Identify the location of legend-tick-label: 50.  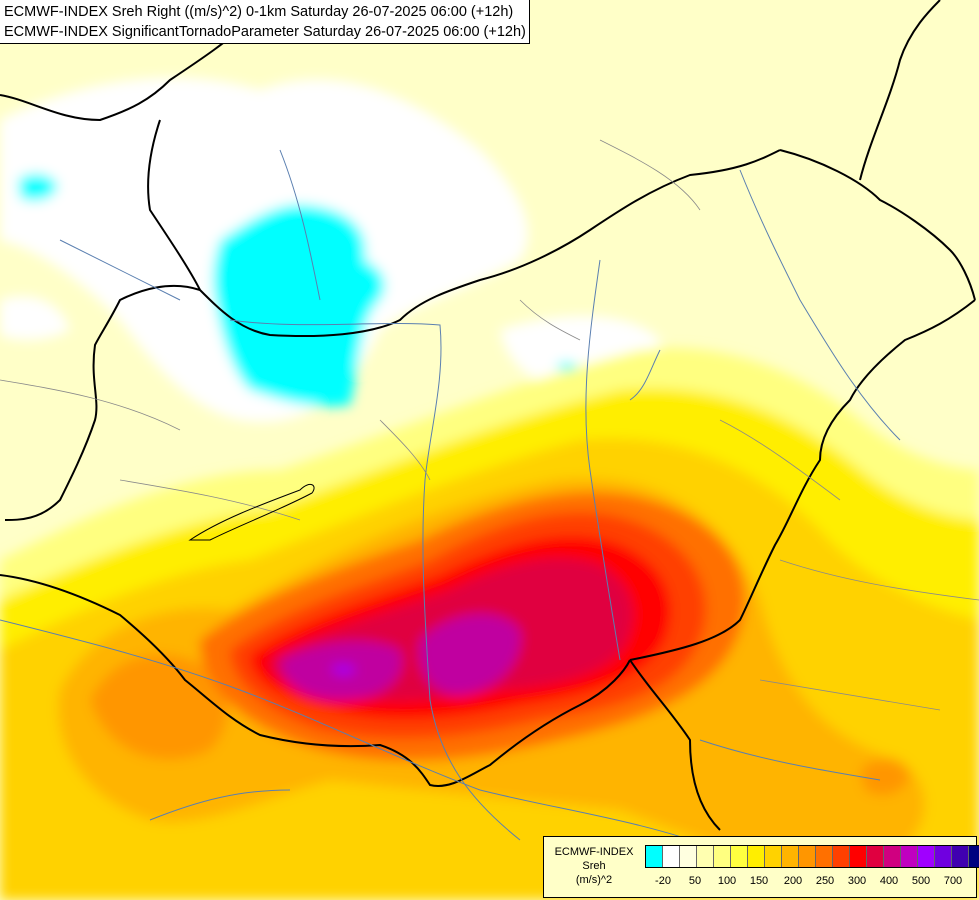
(695, 881).